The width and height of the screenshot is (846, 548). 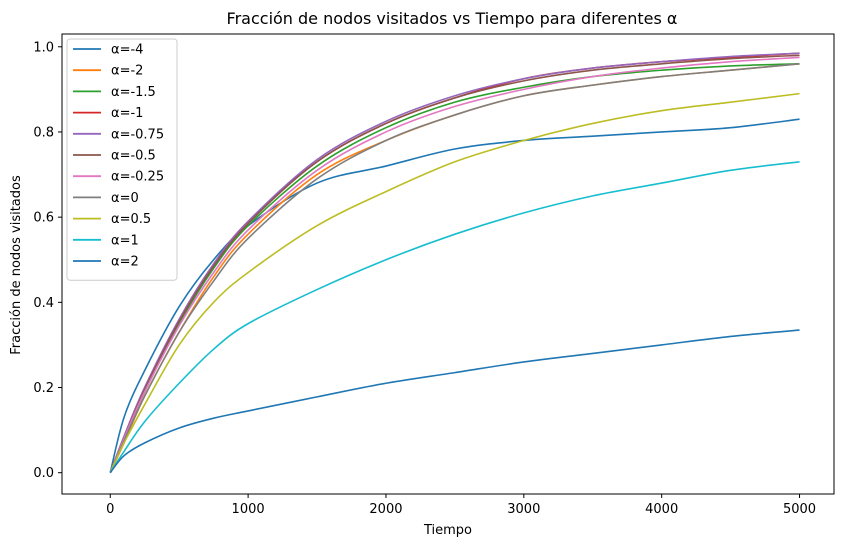 I want to click on y-axis-ticks: 0.0 0.2 0.4 0.6 0.8 1.0, so click(x=47, y=260).